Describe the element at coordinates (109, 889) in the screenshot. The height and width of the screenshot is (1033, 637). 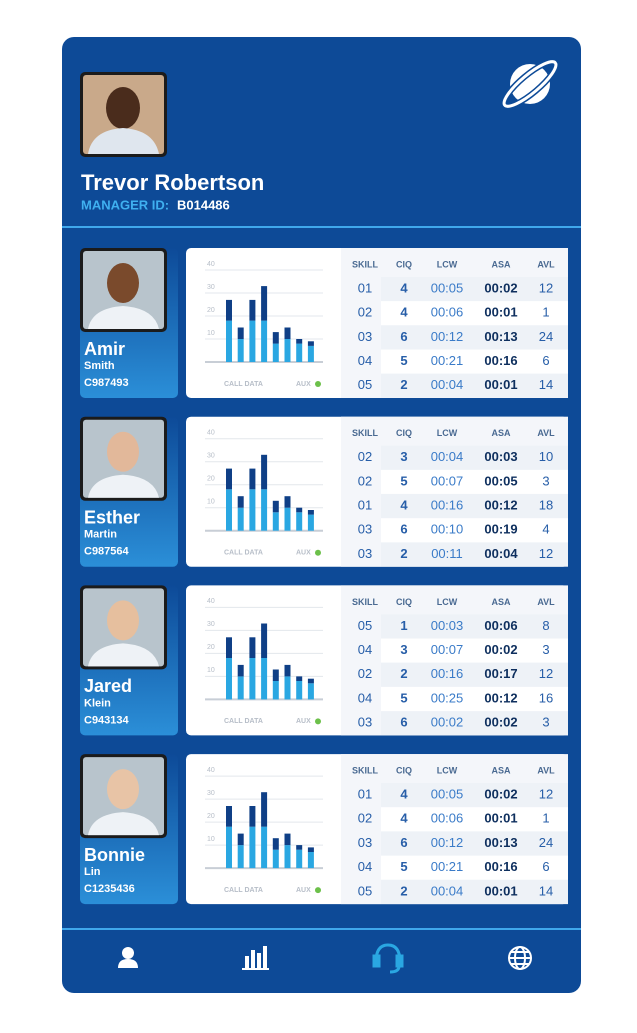
I see `agent-id: C1235436` at that location.